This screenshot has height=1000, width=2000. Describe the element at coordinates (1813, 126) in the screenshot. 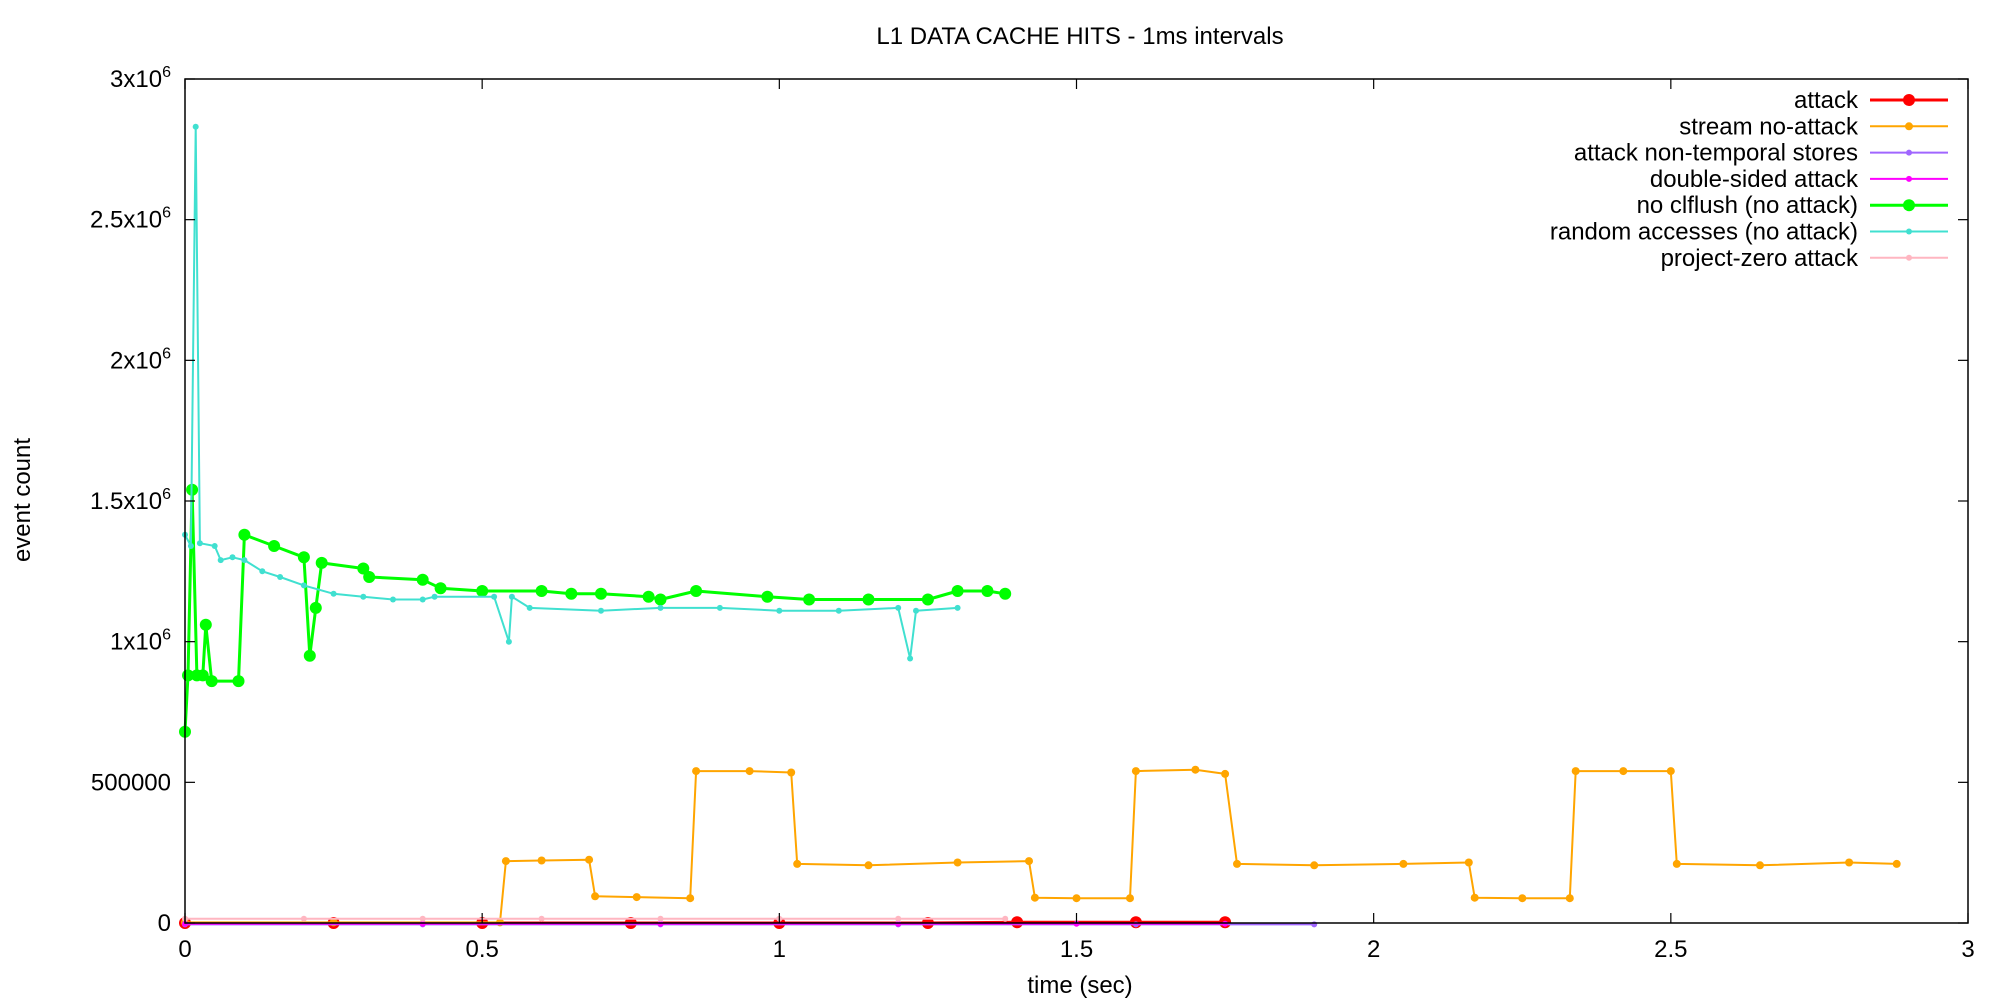

I see `legend-item: stream no-attack` at that location.